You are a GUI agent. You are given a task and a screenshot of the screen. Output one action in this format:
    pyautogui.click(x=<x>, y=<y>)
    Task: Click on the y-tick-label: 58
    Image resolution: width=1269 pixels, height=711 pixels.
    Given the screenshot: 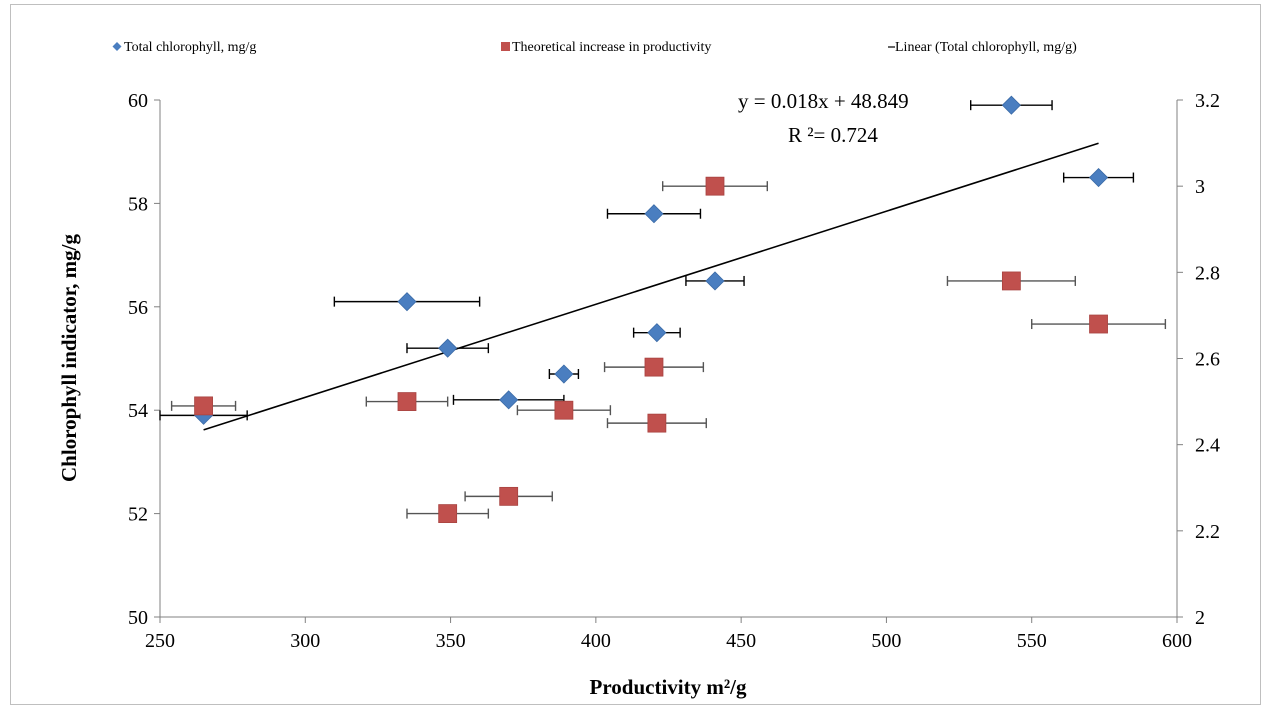 What is the action you would take?
    pyautogui.click(x=138, y=204)
    